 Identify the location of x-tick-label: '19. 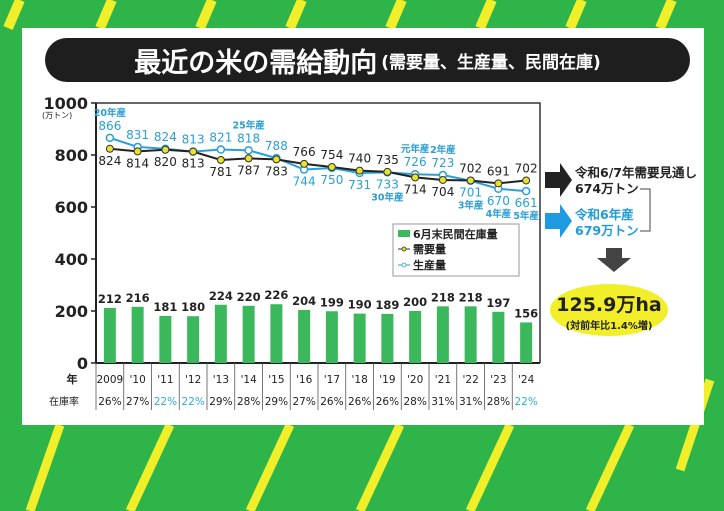
(387, 380).